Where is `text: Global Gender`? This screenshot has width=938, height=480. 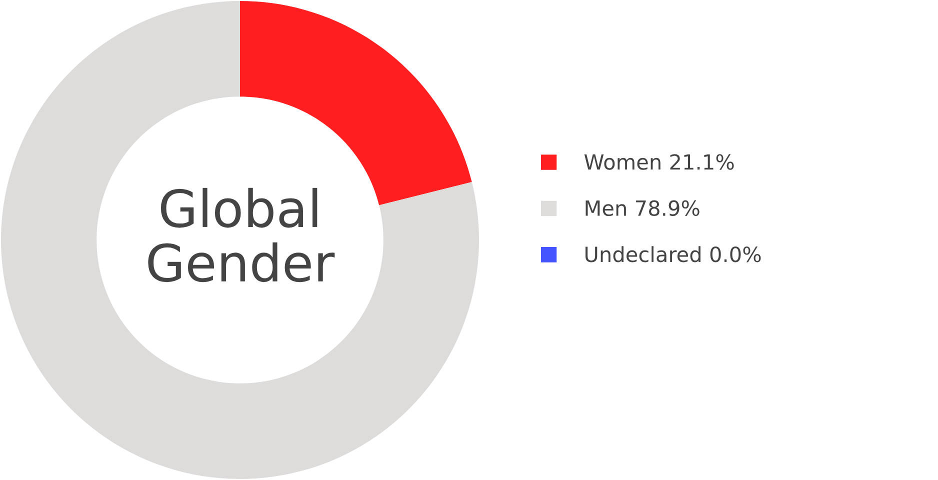
text: Global Gender is located at coordinates (241, 235).